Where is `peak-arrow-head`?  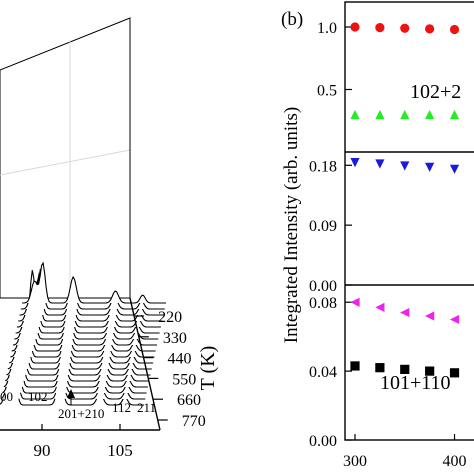
peak-arrow-head is located at coordinates (71, 393).